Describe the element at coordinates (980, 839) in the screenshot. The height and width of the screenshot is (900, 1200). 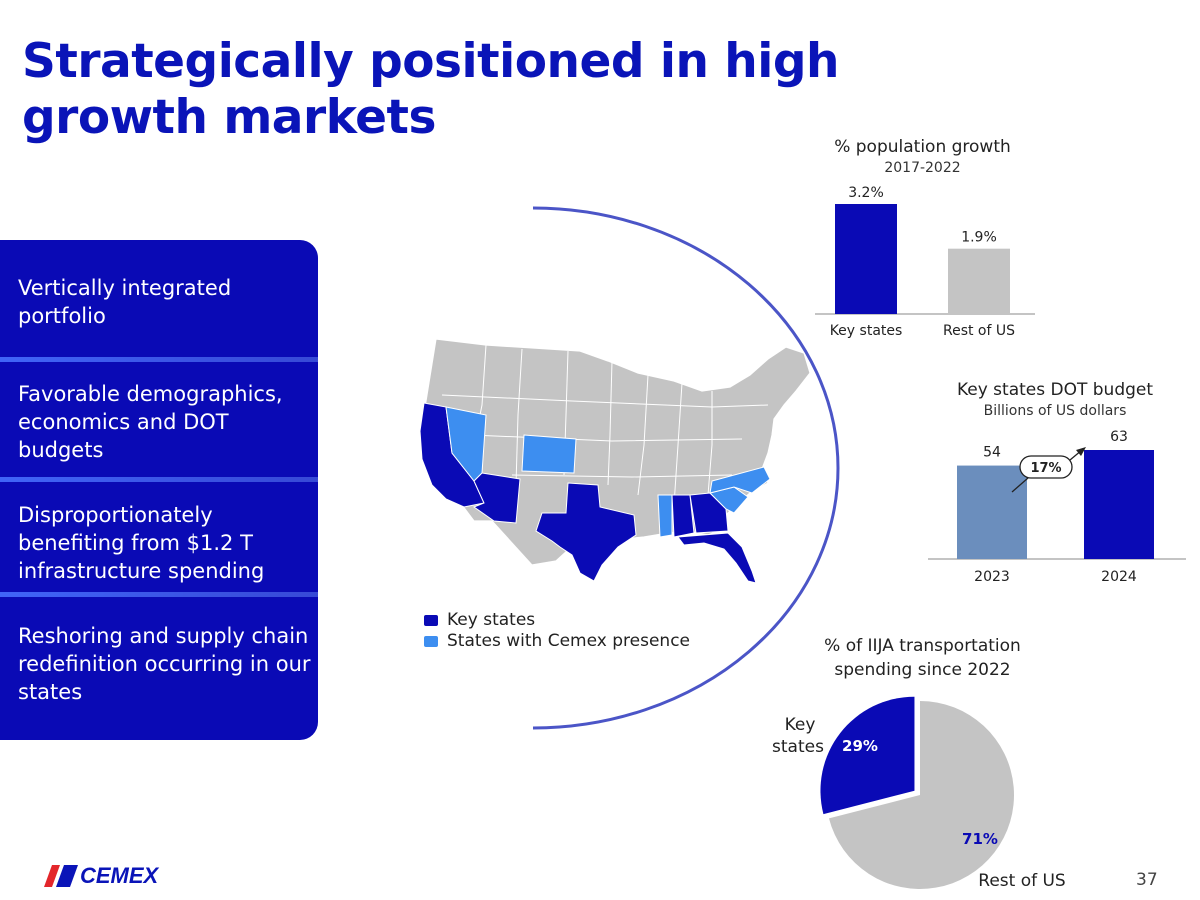
I see `pie-value-label: 71%` at that location.